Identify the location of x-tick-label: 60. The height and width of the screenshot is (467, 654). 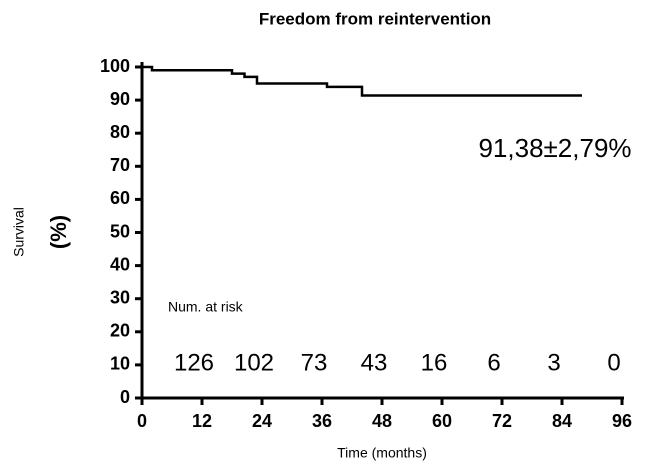
(442, 421).